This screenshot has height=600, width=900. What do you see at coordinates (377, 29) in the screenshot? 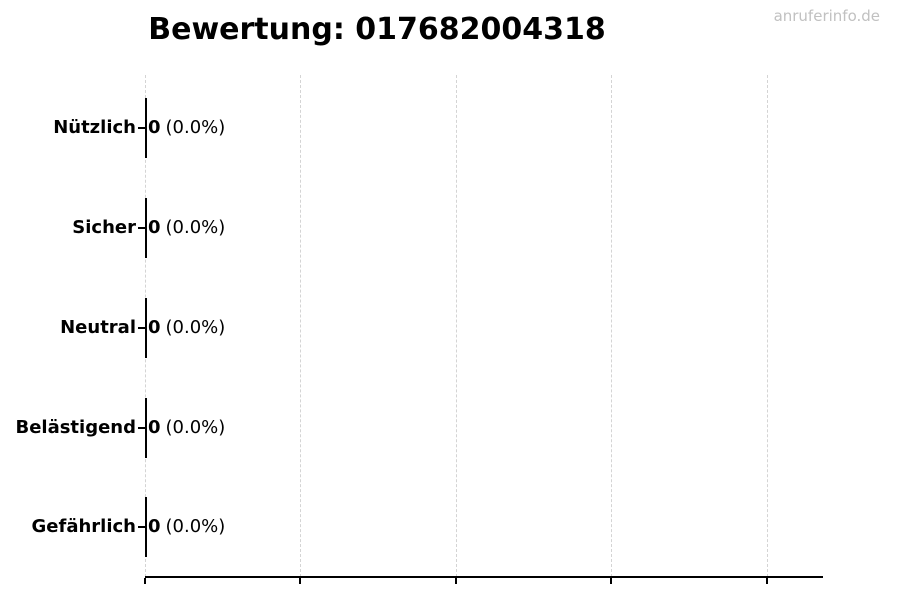
I see `chart-title: Bewertung: 017682004318` at bounding box center [377, 29].